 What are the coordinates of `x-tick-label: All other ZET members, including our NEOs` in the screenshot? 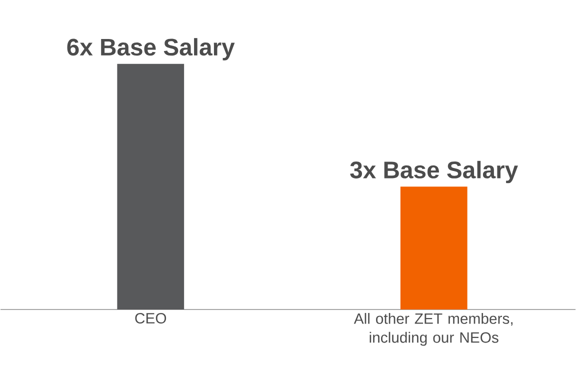 It's located at (433, 329).